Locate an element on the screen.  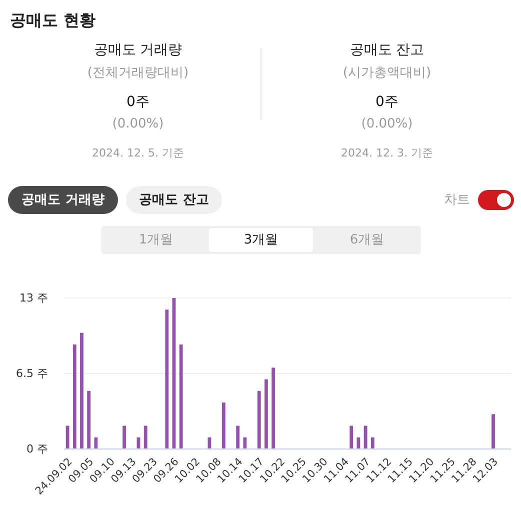
text: 3개월 is located at coordinates (261, 240).